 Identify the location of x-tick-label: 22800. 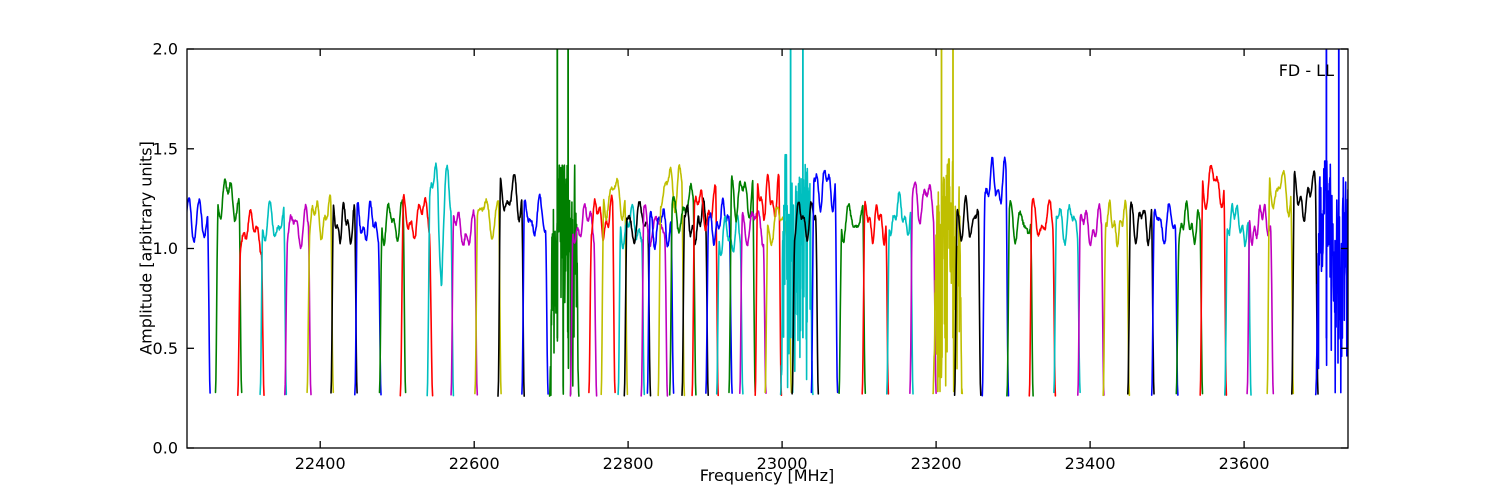
(628, 463).